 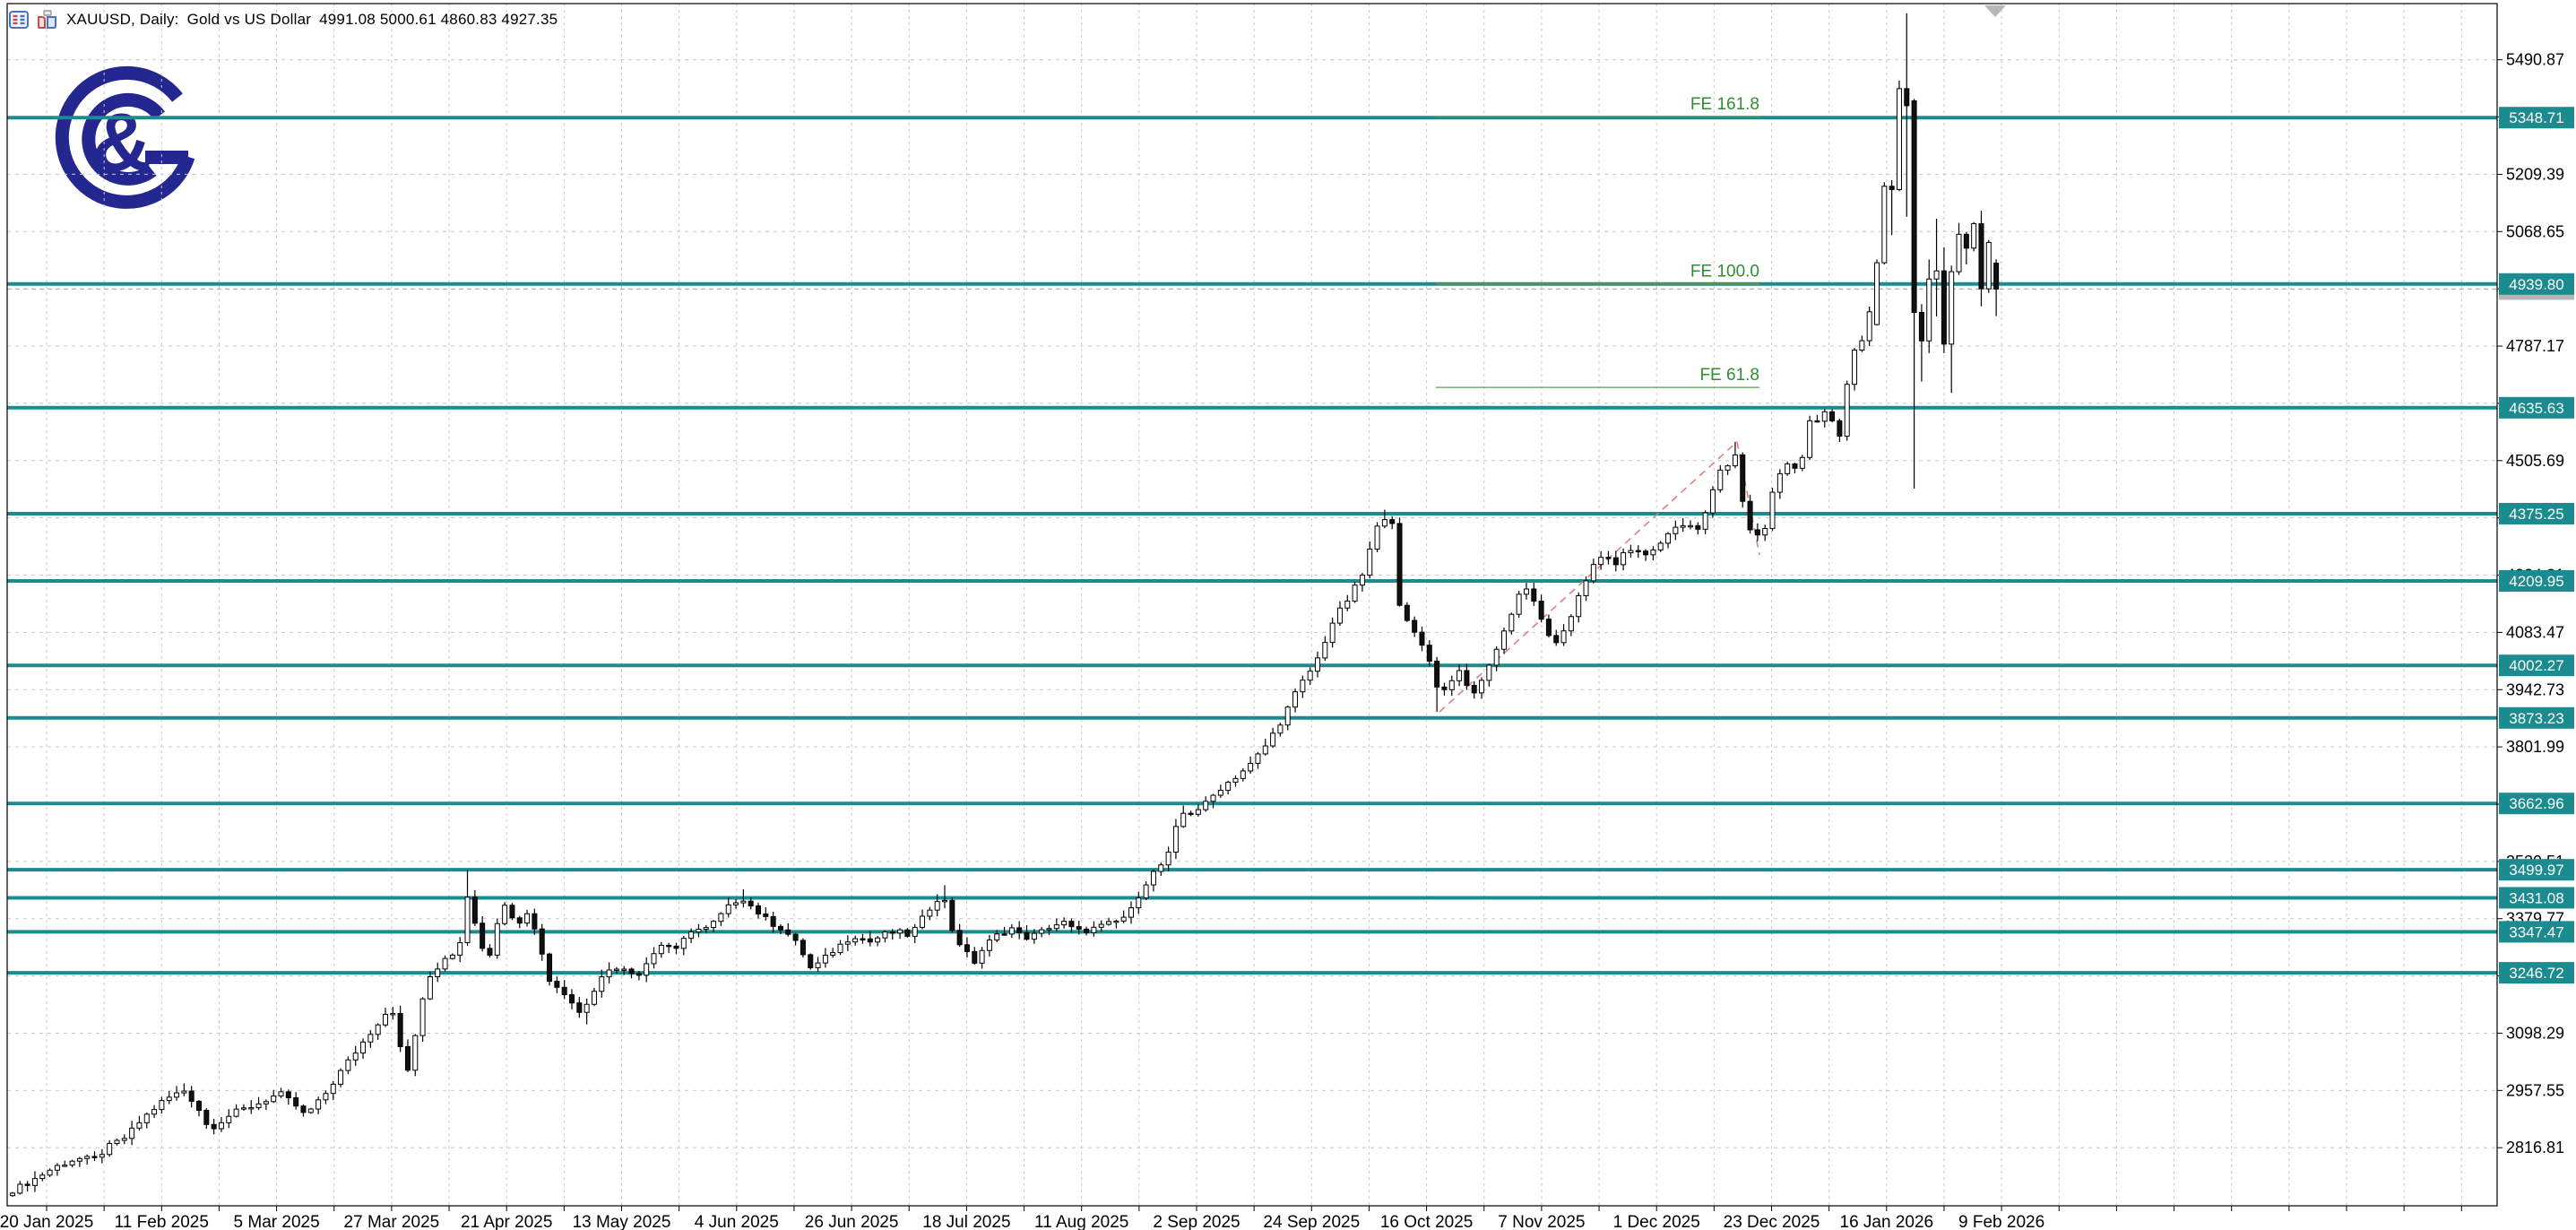 What do you see at coordinates (125, 137) in the screenshot?
I see `g-ampersand-logo-icon: &` at bounding box center [125, 137].